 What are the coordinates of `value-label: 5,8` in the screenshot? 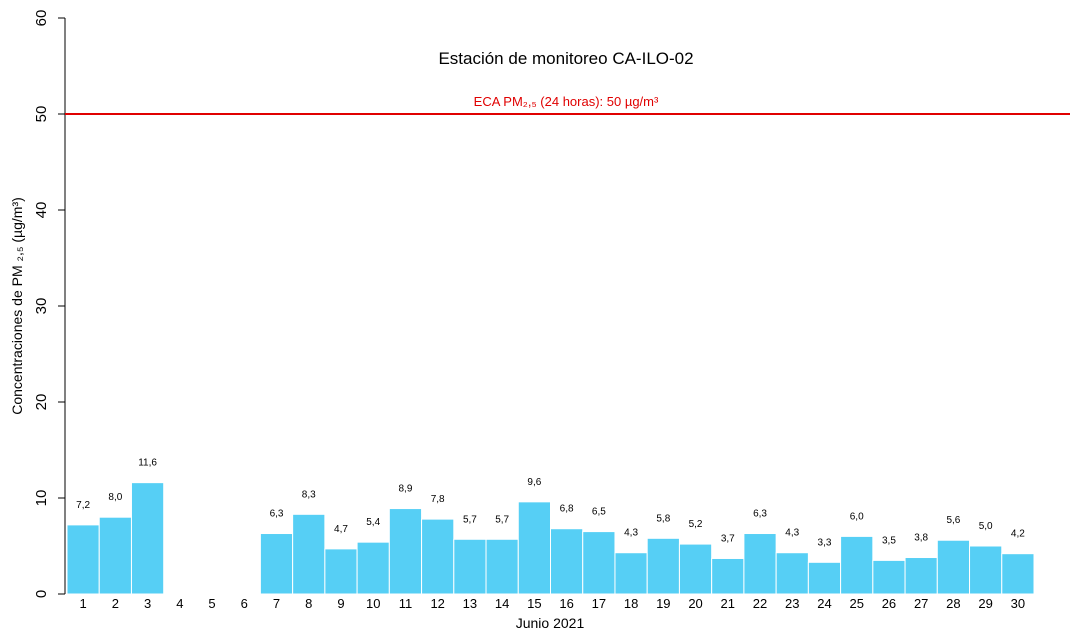 It's located at (663, 518).